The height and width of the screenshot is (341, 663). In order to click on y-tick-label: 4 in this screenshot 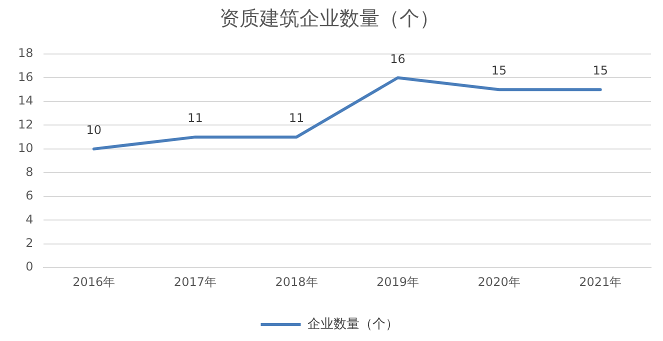, I will do `click(30, 219)`.